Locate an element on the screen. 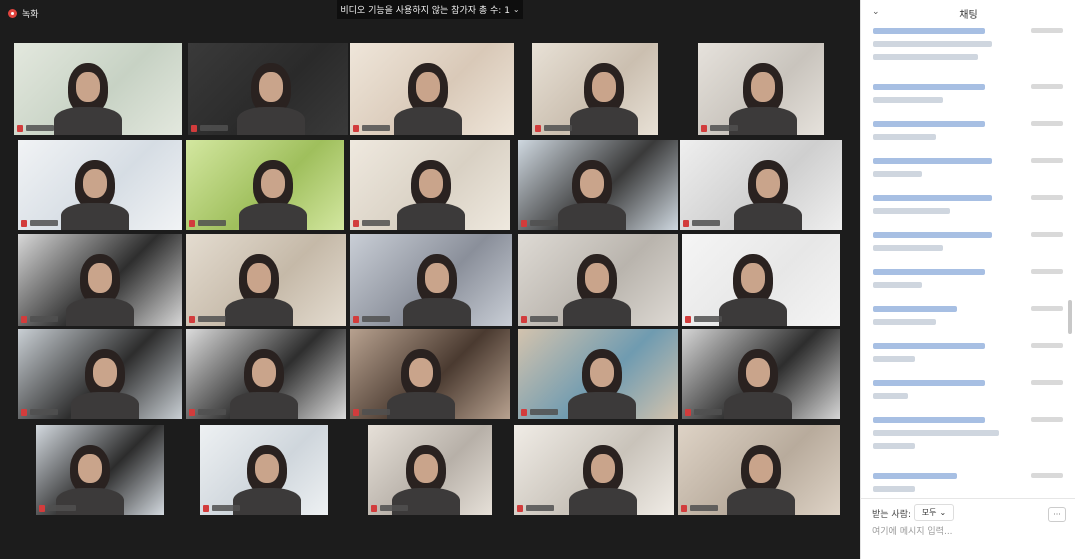  banner-text: 비디오 기능을 사용하지 않는 참가자 총 수: 1 is located at coordinates (425, 11).